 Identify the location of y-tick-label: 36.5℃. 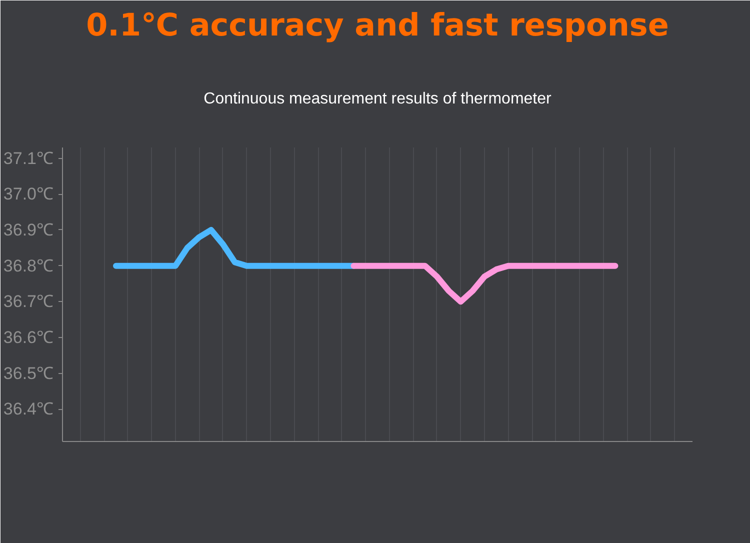
(28, 373).